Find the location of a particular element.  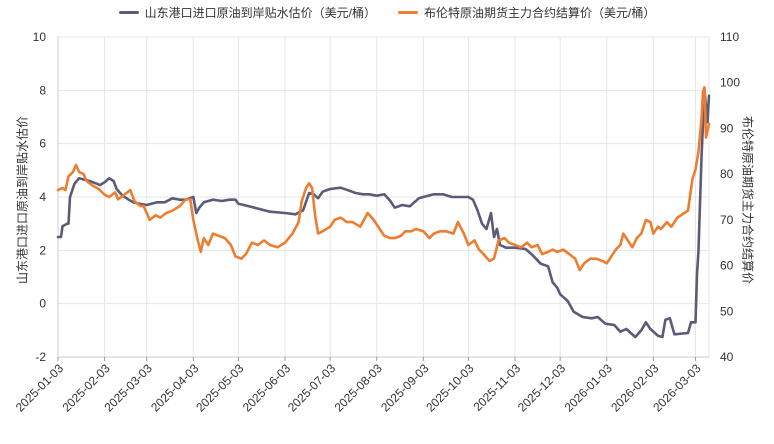

x-tick-label: 2025-04-03 is located at coordinates (175, 388).